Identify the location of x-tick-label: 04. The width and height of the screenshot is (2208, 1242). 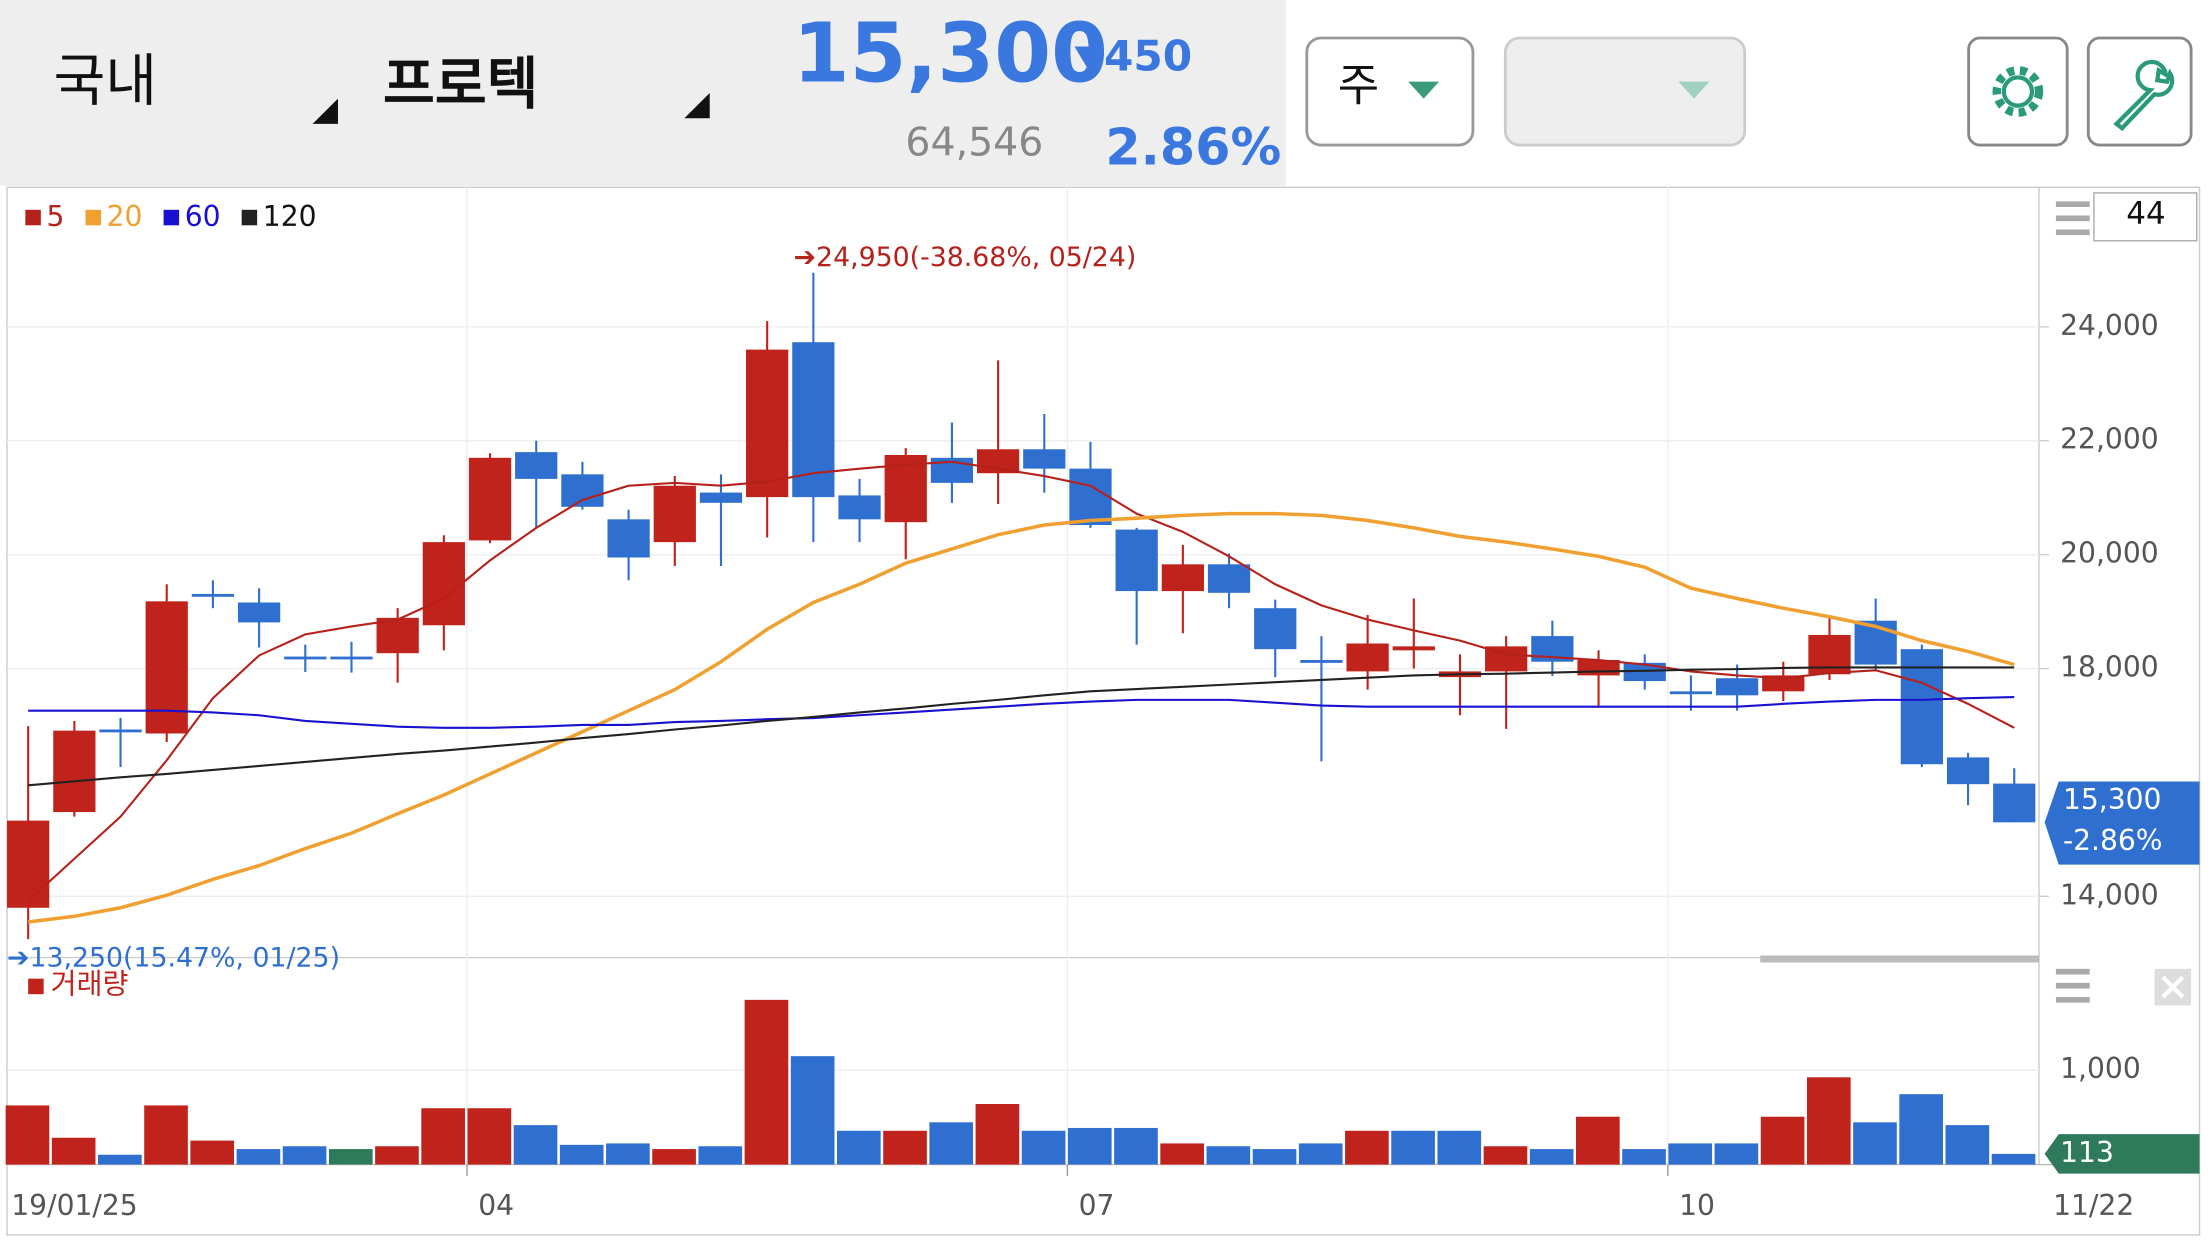
(496, 1205).